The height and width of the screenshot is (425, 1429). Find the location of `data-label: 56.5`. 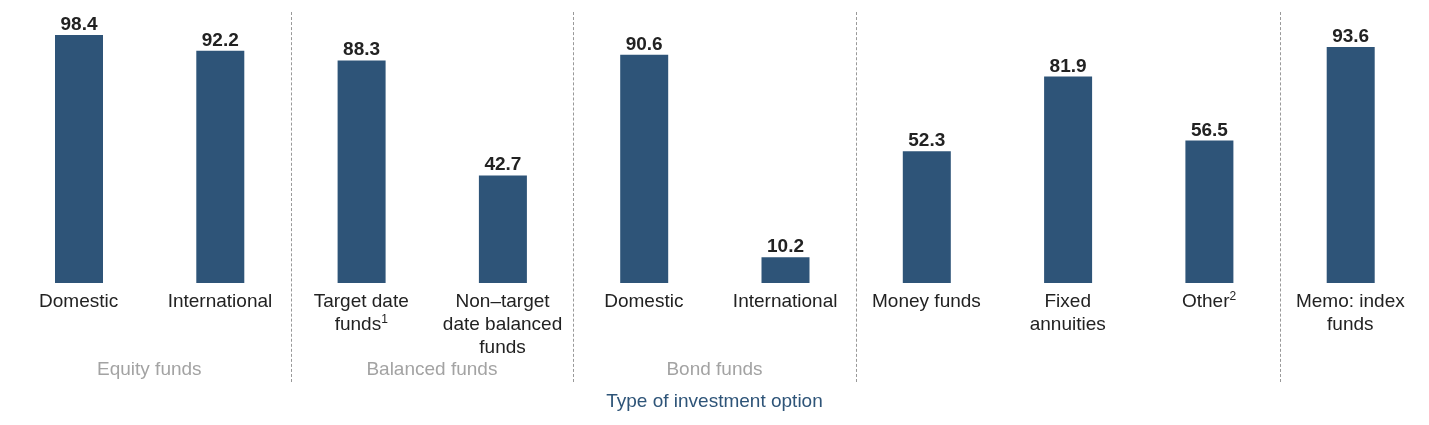

data-label: 56.5 is located at coordinates (1209, 129).